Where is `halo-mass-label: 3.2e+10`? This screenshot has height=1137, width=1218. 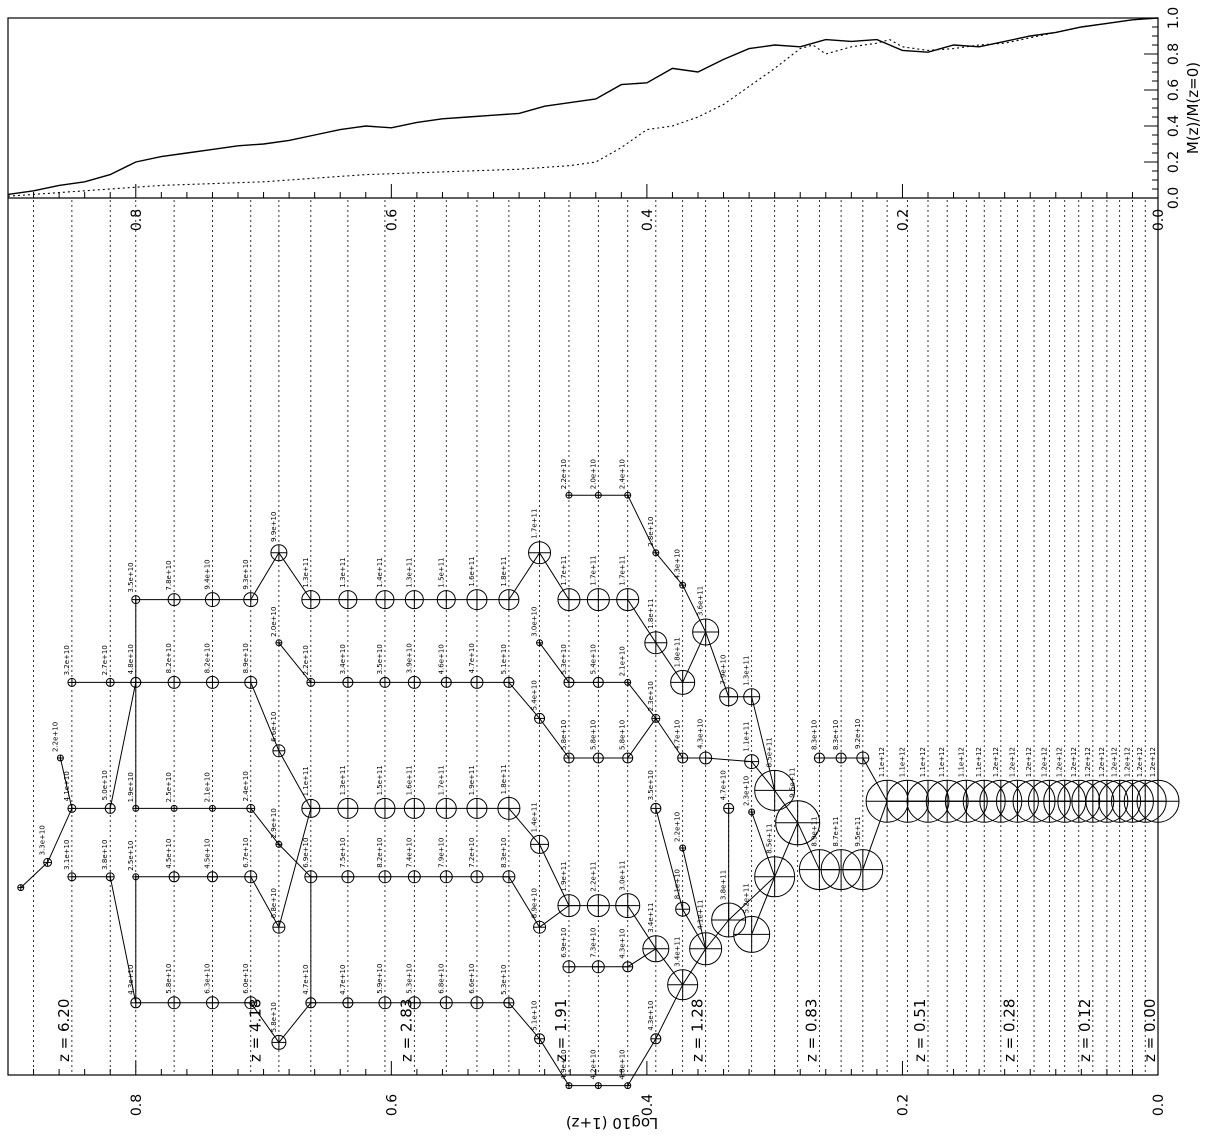 halo-mass-label: 3.2e+10 is located at coordinates (67, 660).